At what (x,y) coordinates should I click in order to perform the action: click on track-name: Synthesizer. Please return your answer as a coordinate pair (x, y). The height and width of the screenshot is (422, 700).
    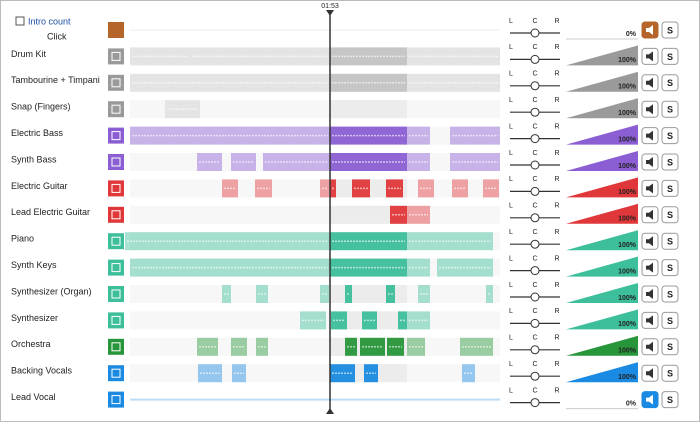
    Looking at the image, I should click on (34, 318).